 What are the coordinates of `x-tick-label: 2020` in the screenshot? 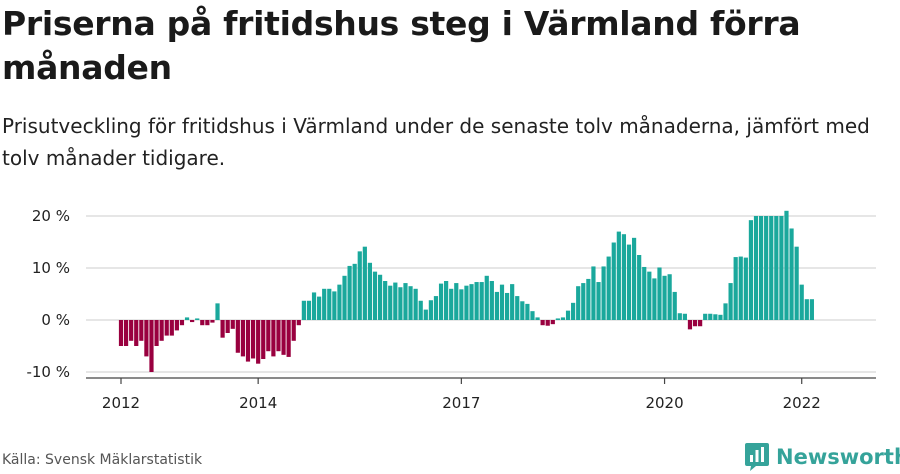 It's located at (664, 403).